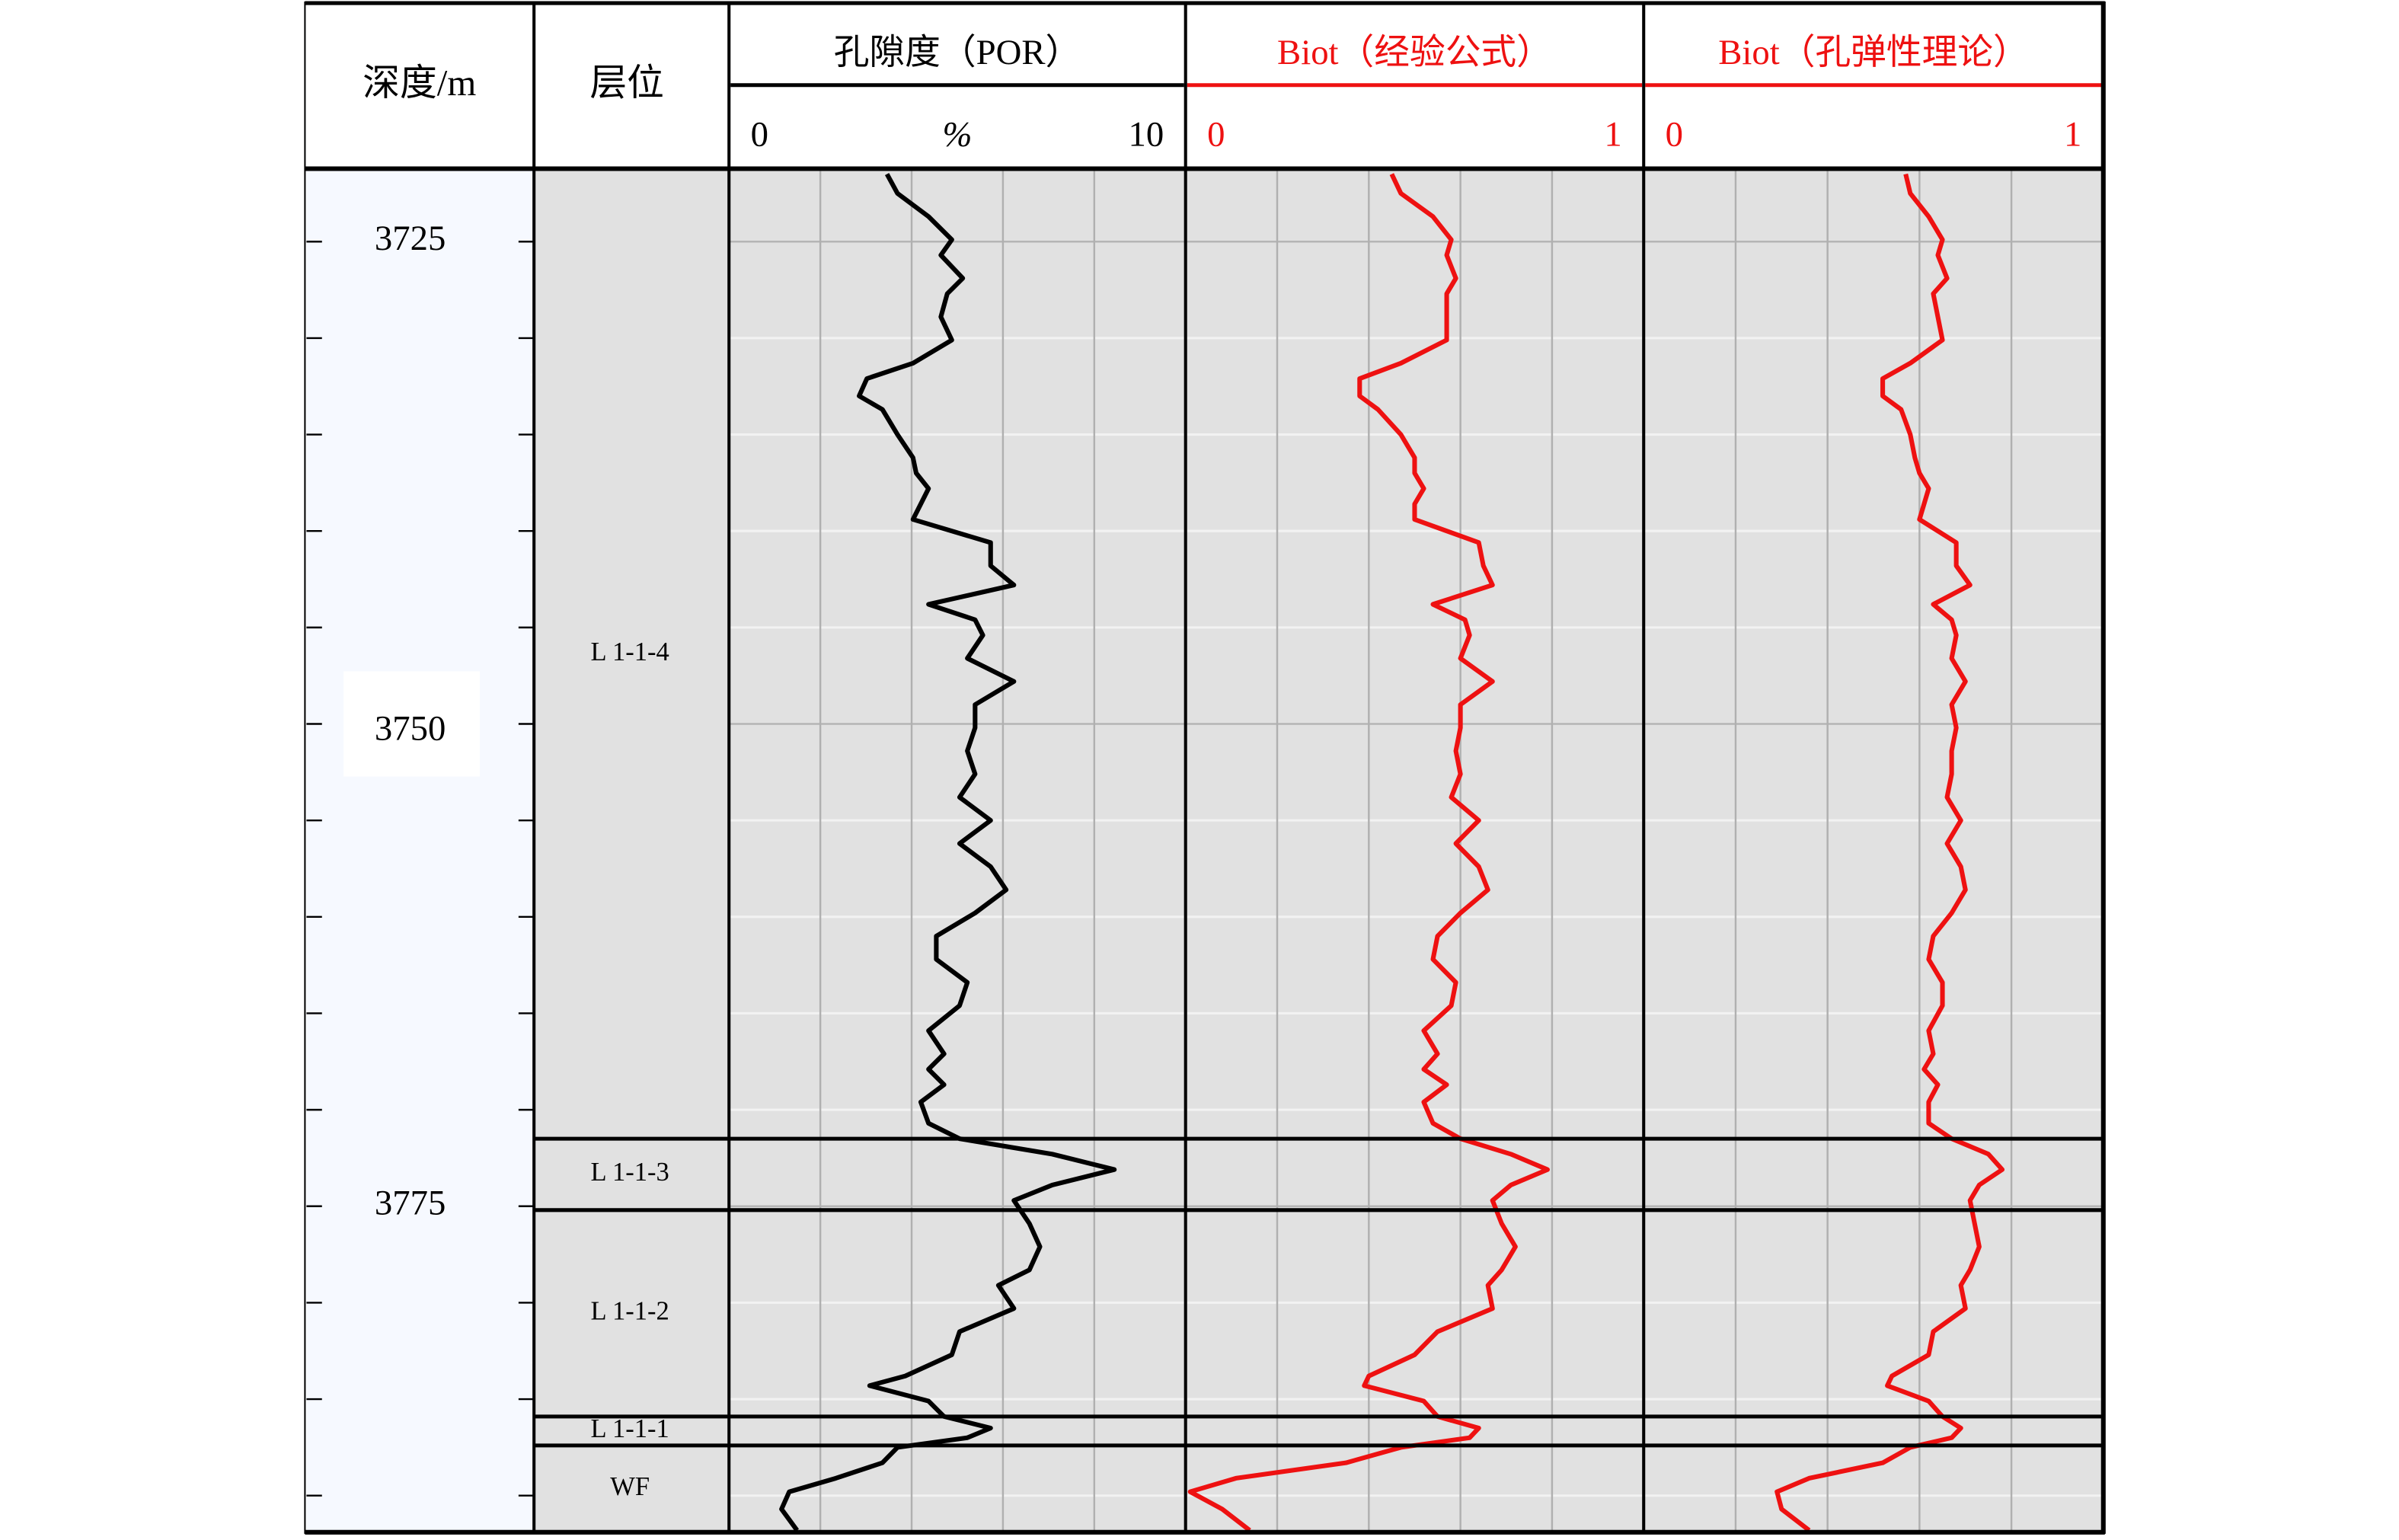 The image size is (2399, 1540). I want to click on scale-unit: %, so click(958, 135).